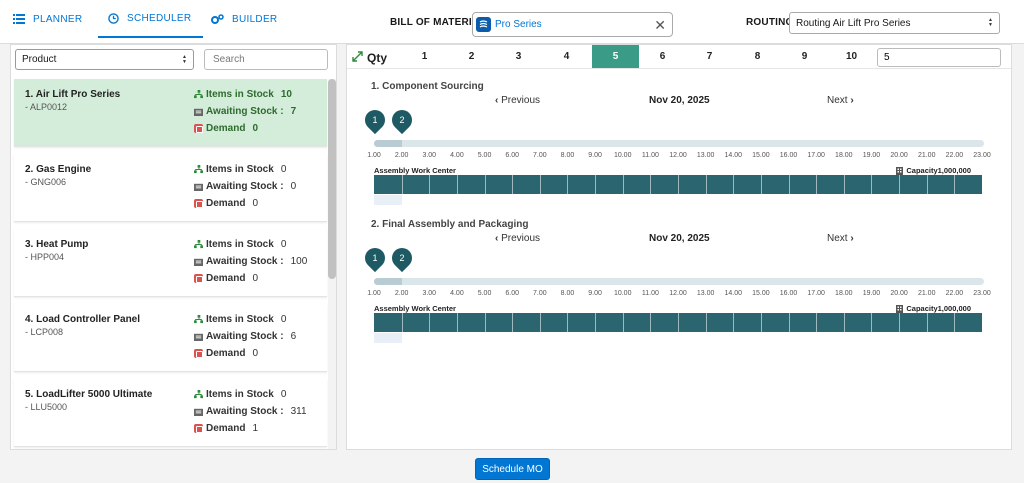 Image resolution: width=1024 pixels, height=483 pixels. Describe the element at coordinates (293, 111) in the screenshot. I see `awaiting-value: 7` at that location.